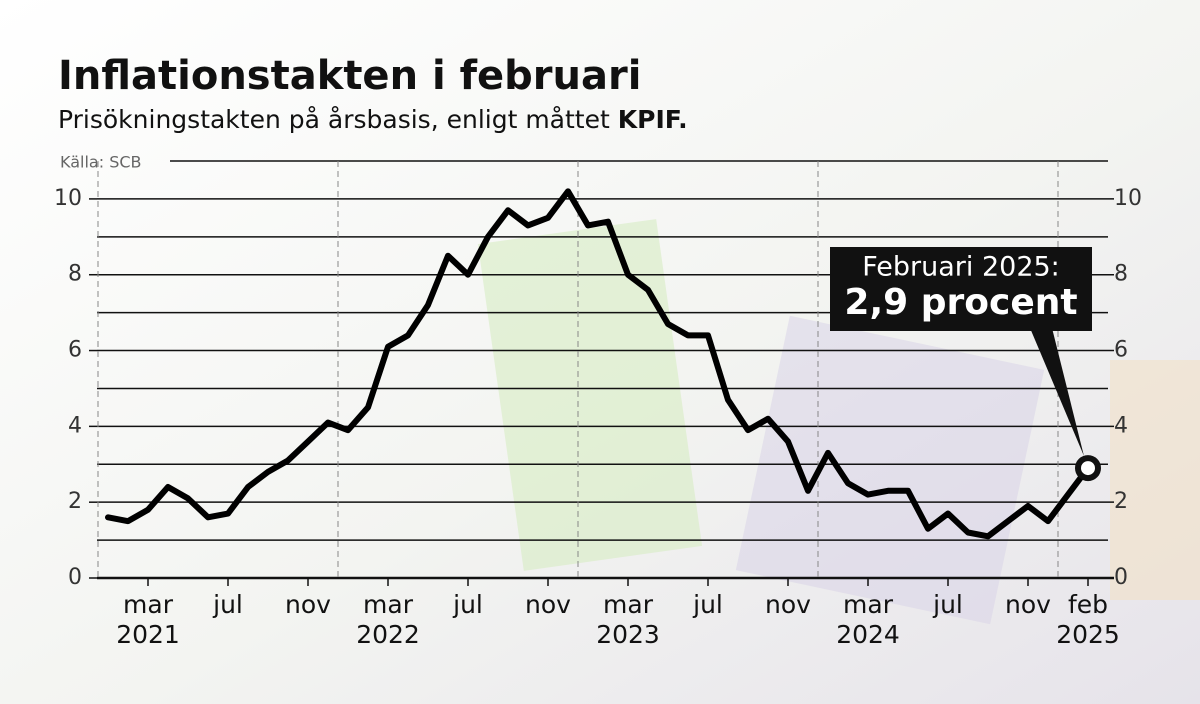 Image resolution: width=1200 pixels, height=704 pixels. What do you see at coordinates (148, 634) in the screenshot?
I see `x-year-label: 2021` at bounding box center [148, 634].